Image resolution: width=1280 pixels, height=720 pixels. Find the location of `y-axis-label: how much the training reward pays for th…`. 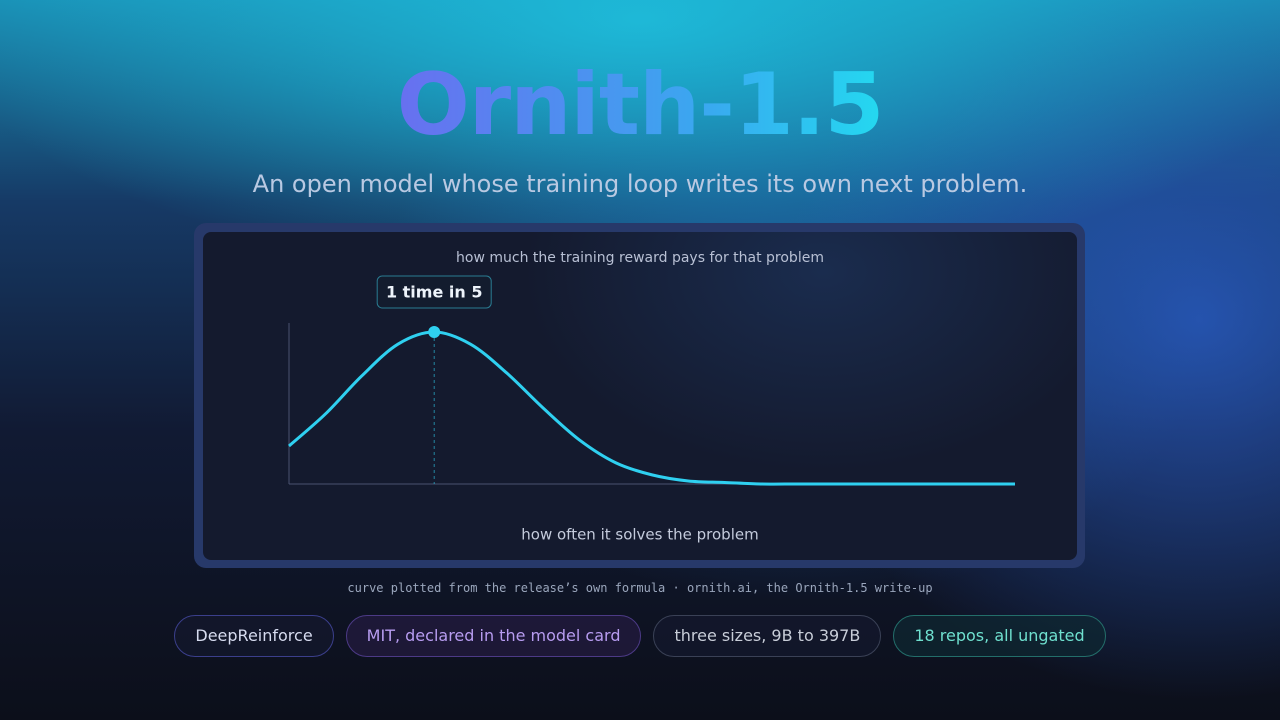

y-axis-label: how much the training reward pays for th… is located at coordinates (640, 258).